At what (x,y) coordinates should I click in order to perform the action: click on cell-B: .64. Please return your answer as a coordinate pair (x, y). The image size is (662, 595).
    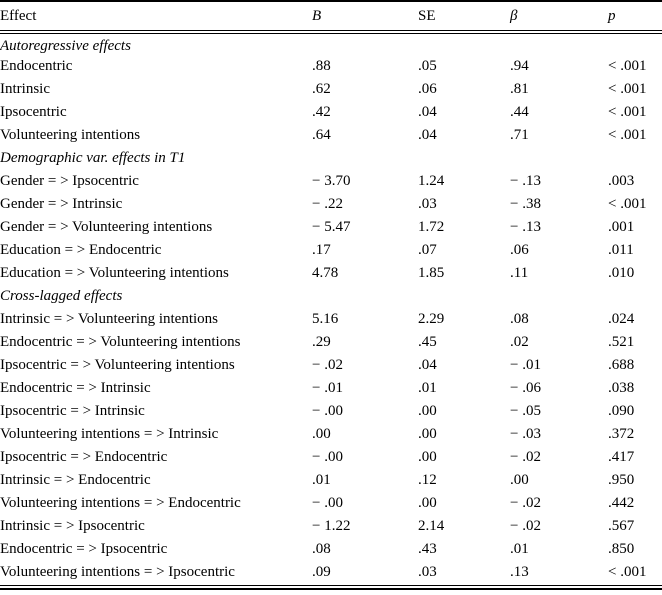
    Looking at the image, I should click on (321, 135).